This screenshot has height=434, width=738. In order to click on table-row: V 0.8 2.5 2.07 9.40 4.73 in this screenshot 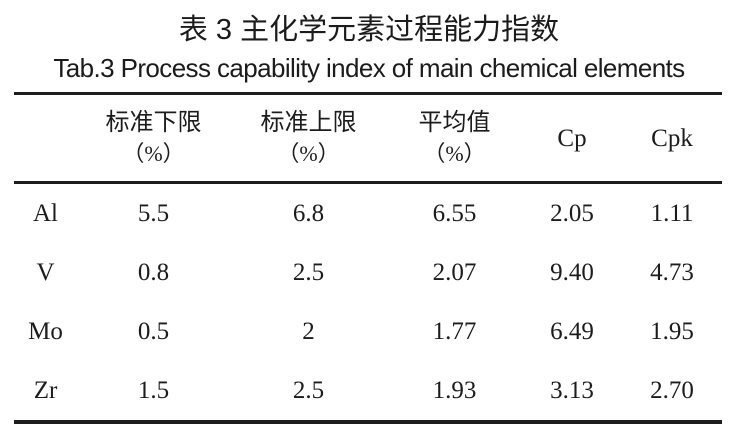, I will do `click(368, 272)`.